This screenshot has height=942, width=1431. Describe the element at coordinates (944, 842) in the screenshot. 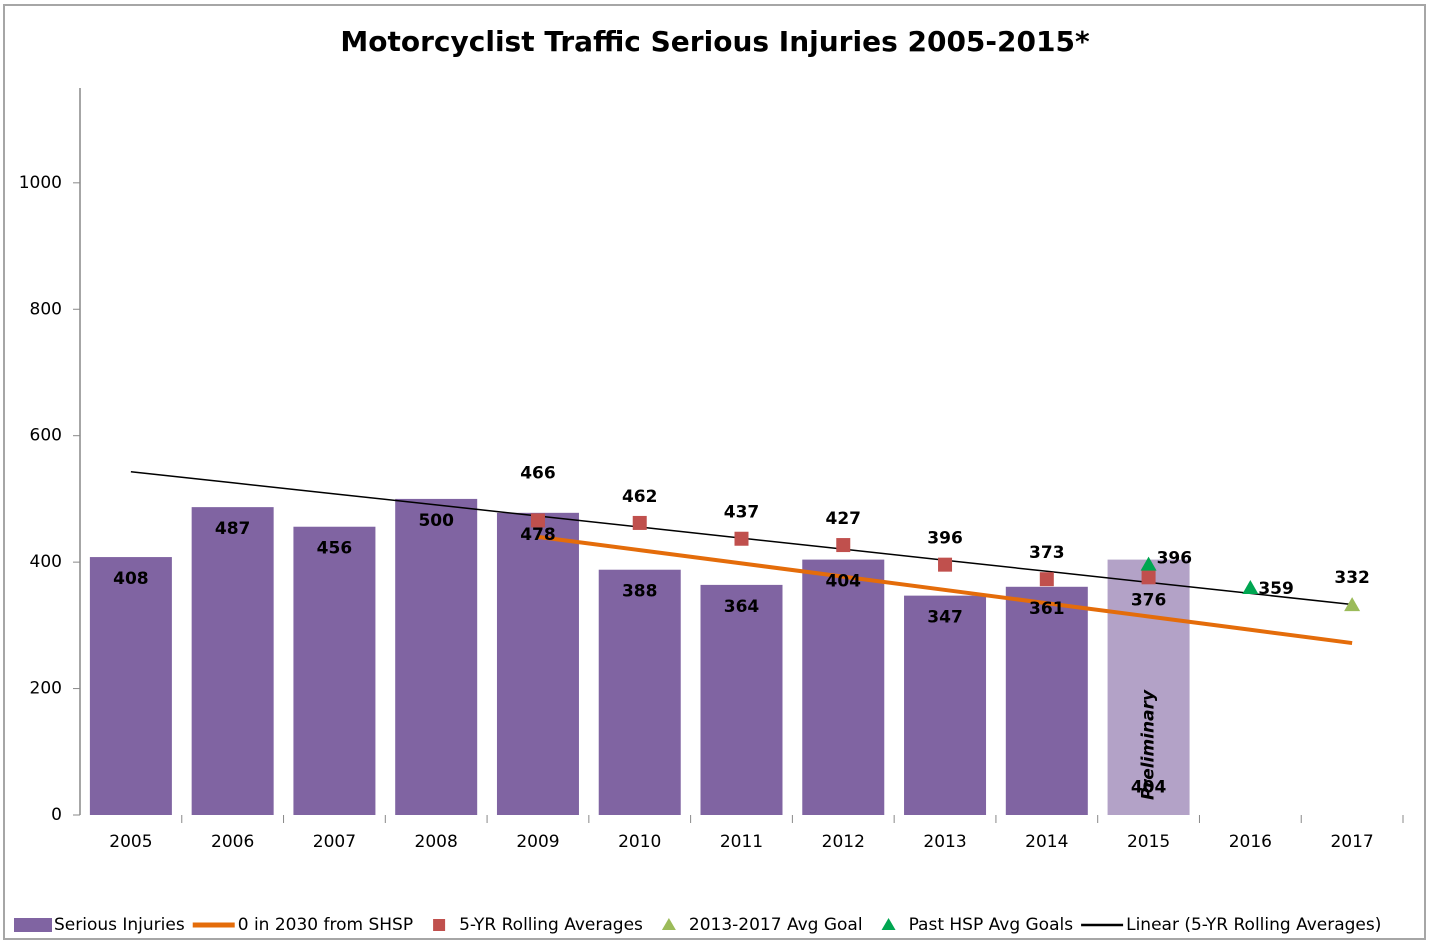

I see `x-tick-label: 2013` at that location.